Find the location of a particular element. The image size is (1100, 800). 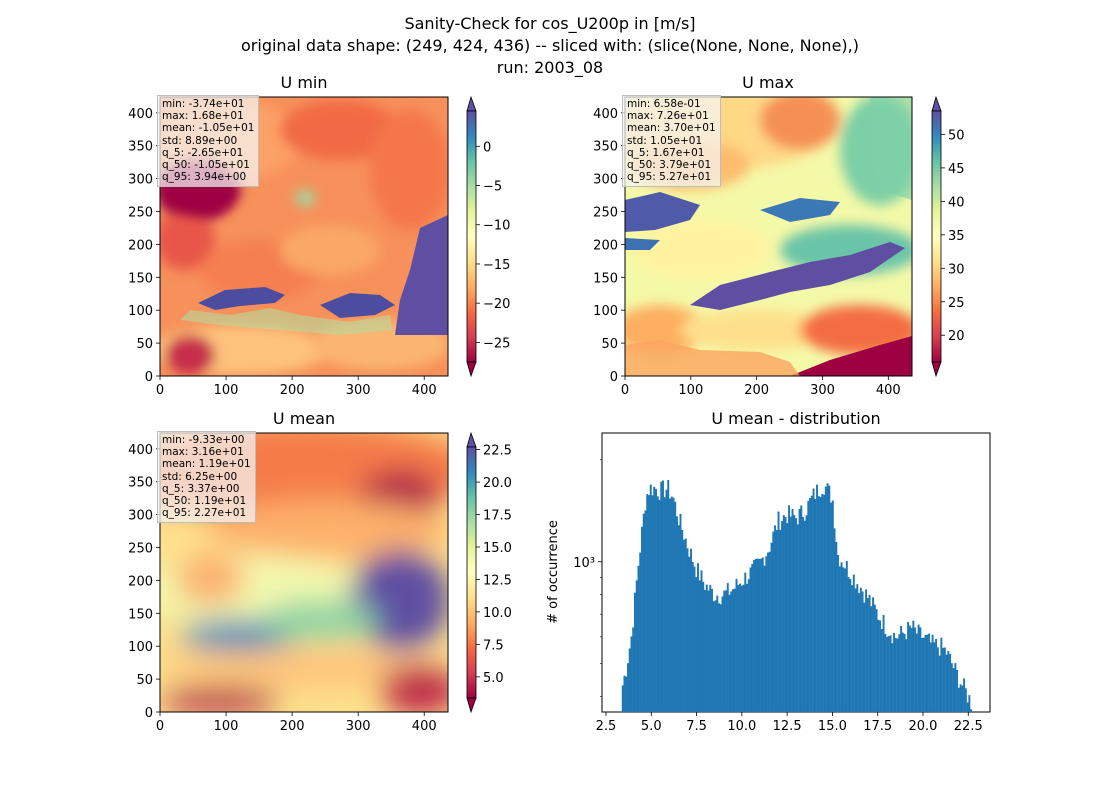

stat-q5: q_5: 3.37e+00 is located at coordinates (201, 488).